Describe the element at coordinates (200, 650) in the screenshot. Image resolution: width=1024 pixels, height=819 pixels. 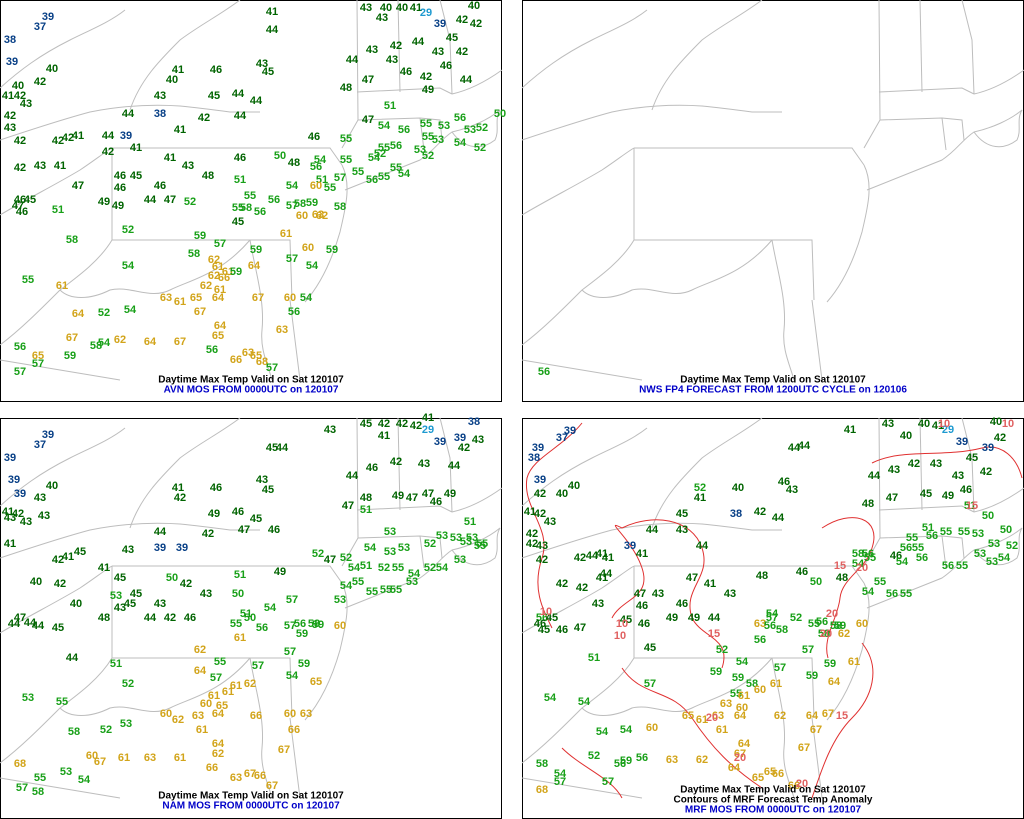
I see `station-temp: 62` at that location.